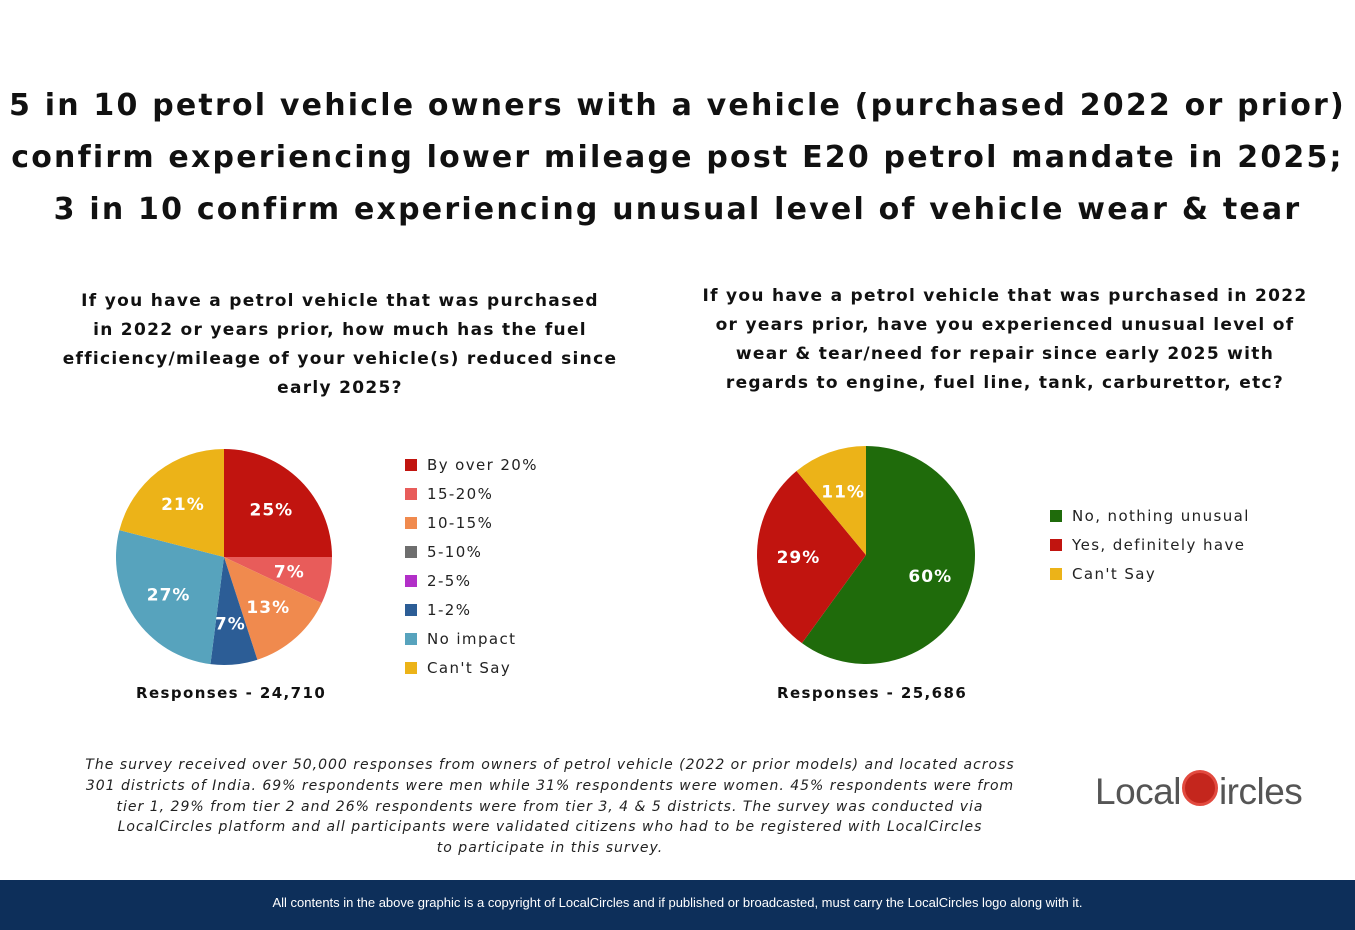 The width and height of the screenshot is (1355, 930). I want to click on slice-label: 27%, so click(169, 596).